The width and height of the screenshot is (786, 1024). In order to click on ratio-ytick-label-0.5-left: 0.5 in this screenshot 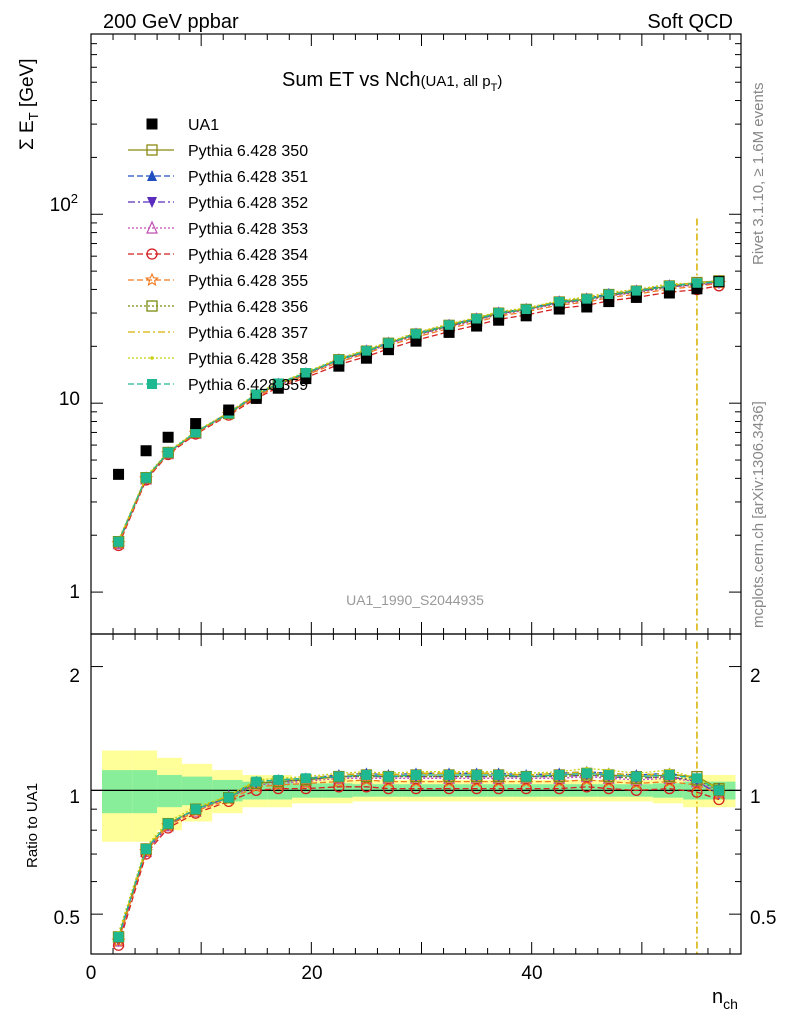, I will do `click(67, 918)`.